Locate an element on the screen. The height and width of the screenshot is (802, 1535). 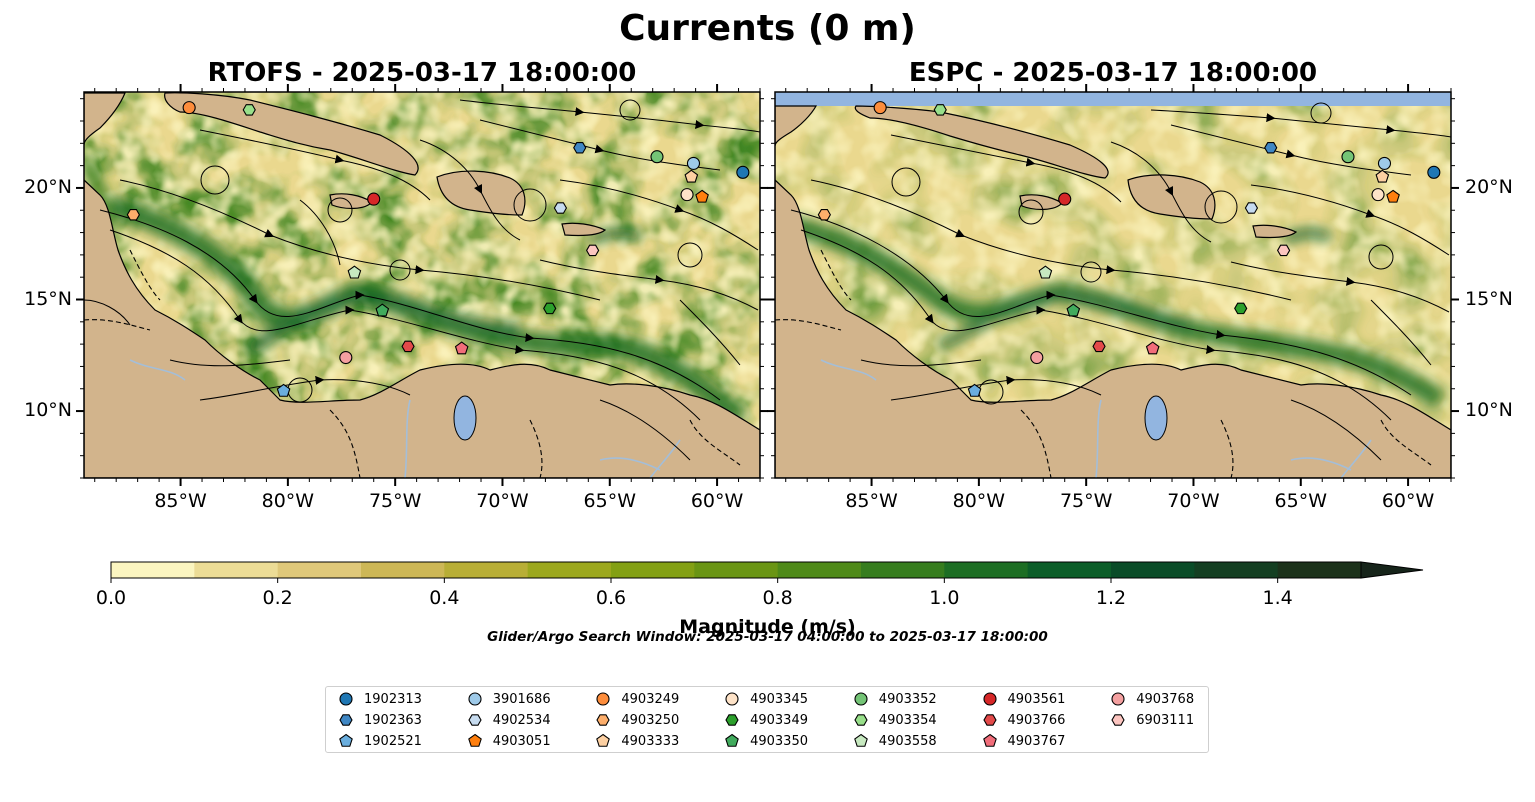
y-tick-label: 20°N is located at coordinates (48, 186).